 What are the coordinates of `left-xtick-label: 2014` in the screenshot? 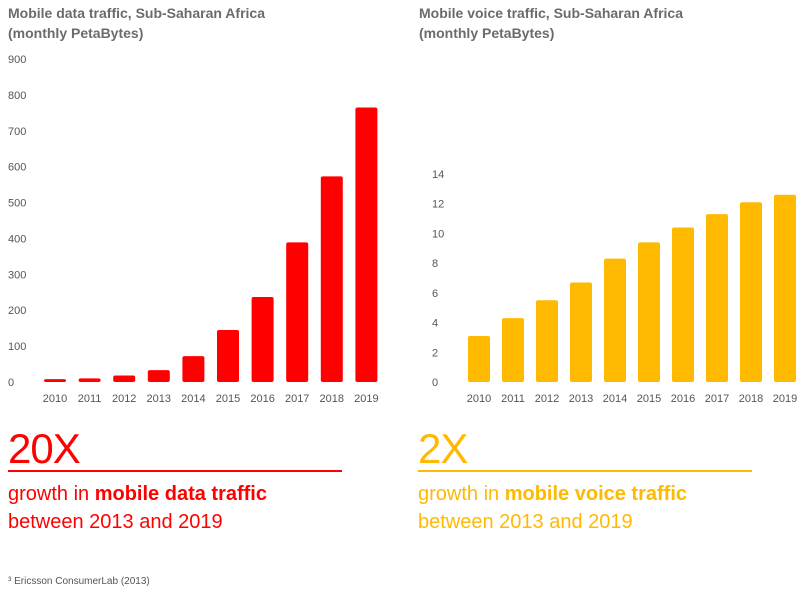 It's located at (193, 399).